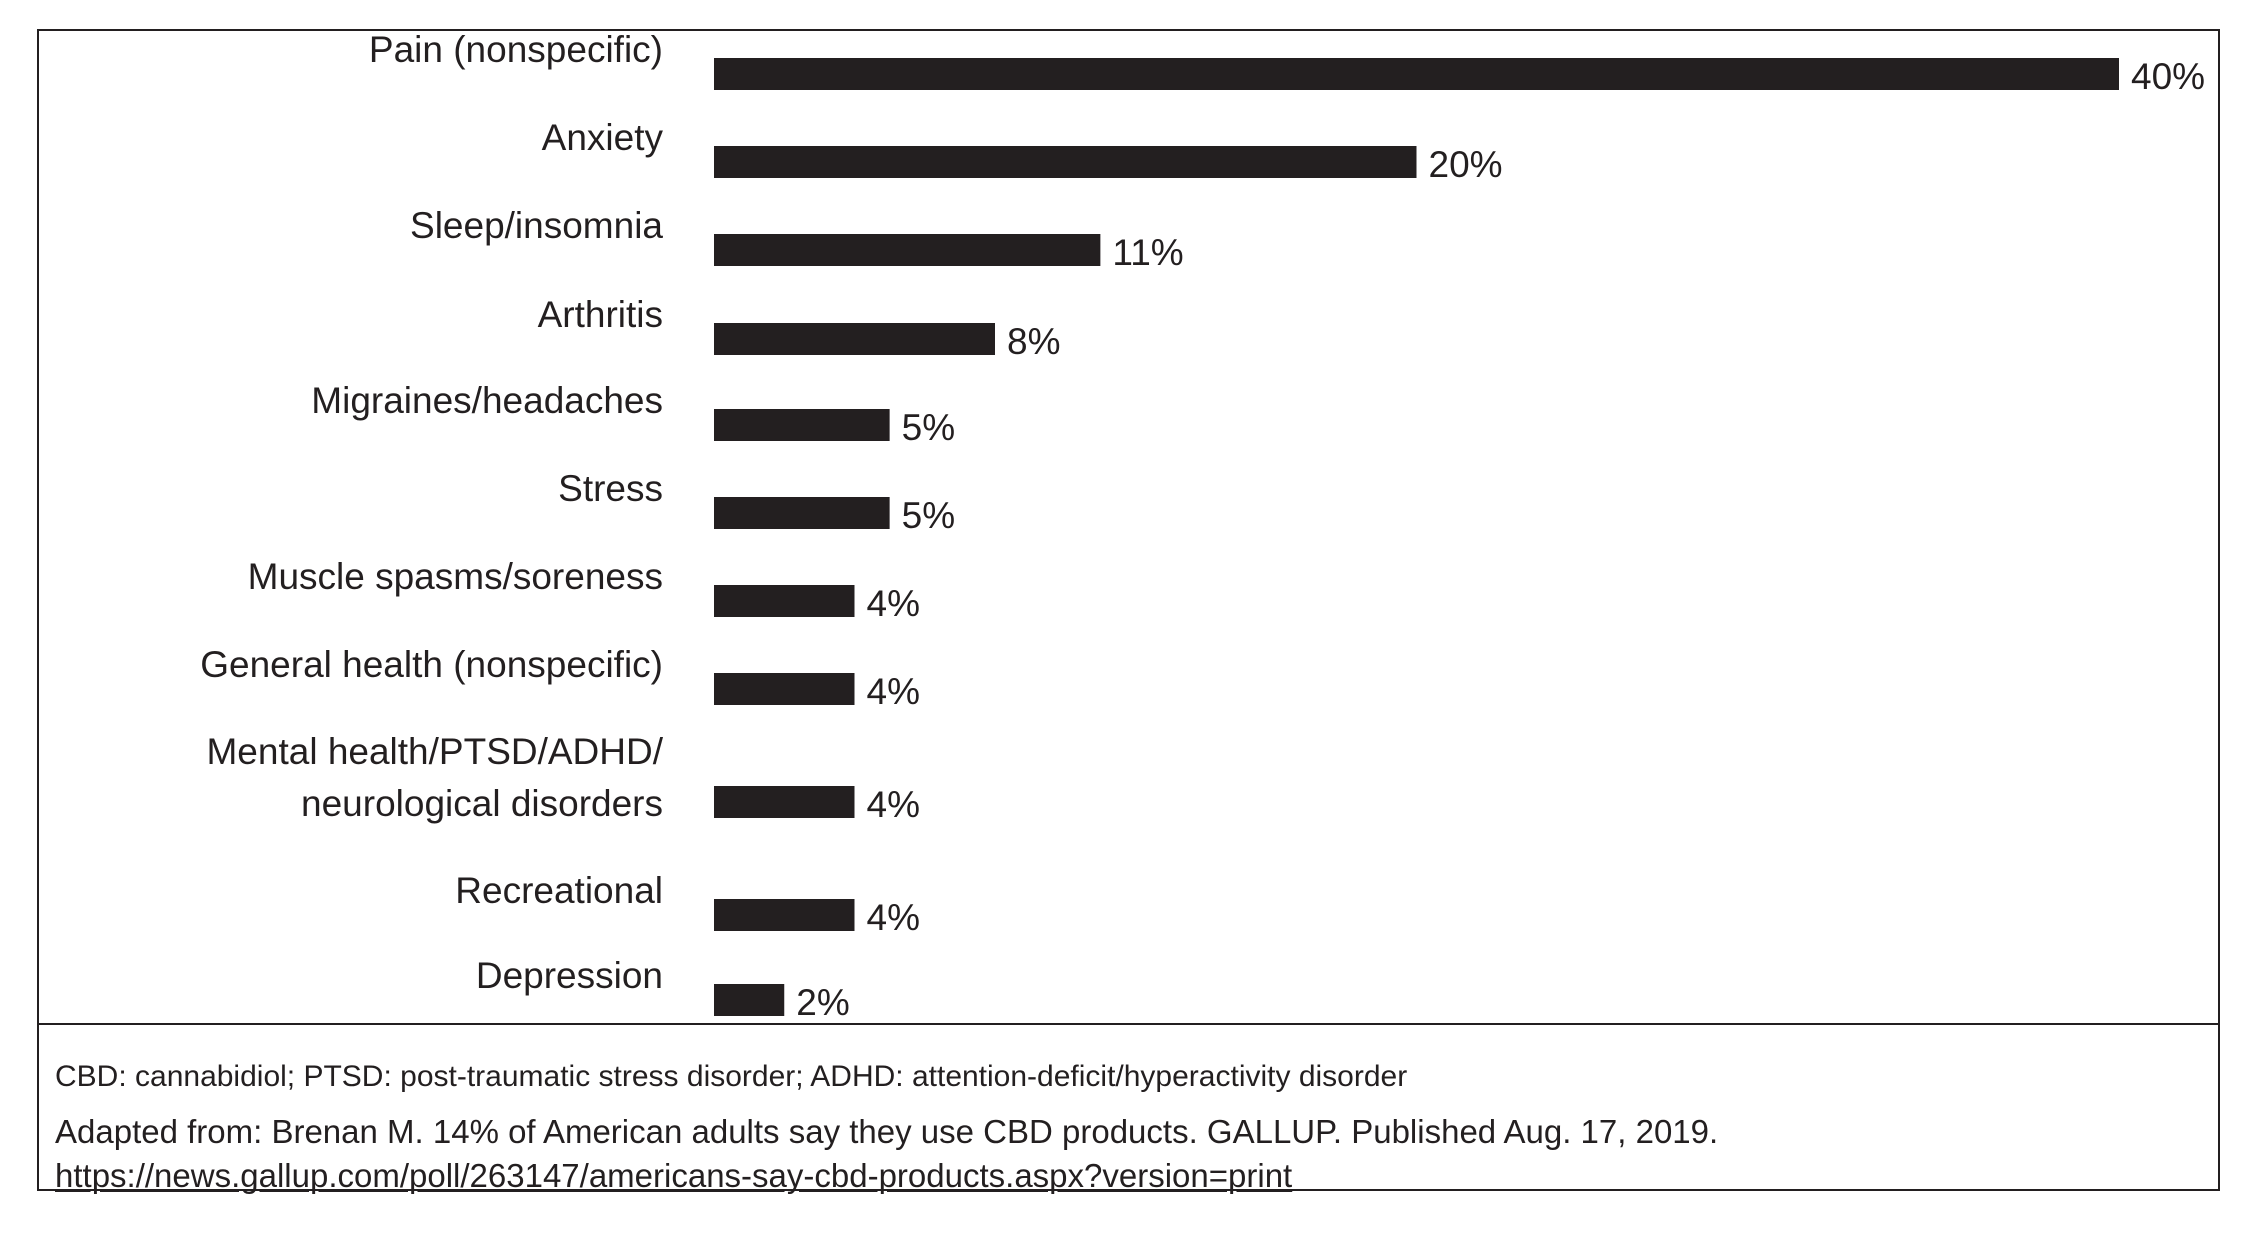 This screenshot has width=2250, height=1238. Describe the element at coordinates (536, 225) in the screenshot. I see `category-label: Sleep/insomnia` at that location.